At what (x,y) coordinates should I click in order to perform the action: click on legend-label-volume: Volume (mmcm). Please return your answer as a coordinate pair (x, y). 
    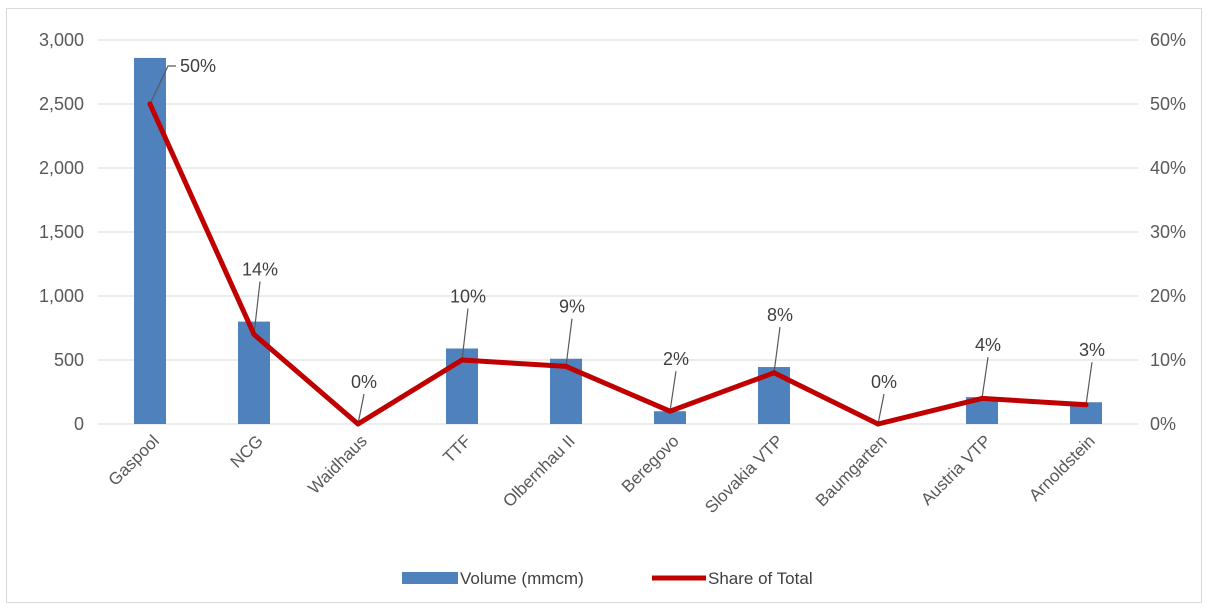
    Looking at the image, I should click on (522, 578).